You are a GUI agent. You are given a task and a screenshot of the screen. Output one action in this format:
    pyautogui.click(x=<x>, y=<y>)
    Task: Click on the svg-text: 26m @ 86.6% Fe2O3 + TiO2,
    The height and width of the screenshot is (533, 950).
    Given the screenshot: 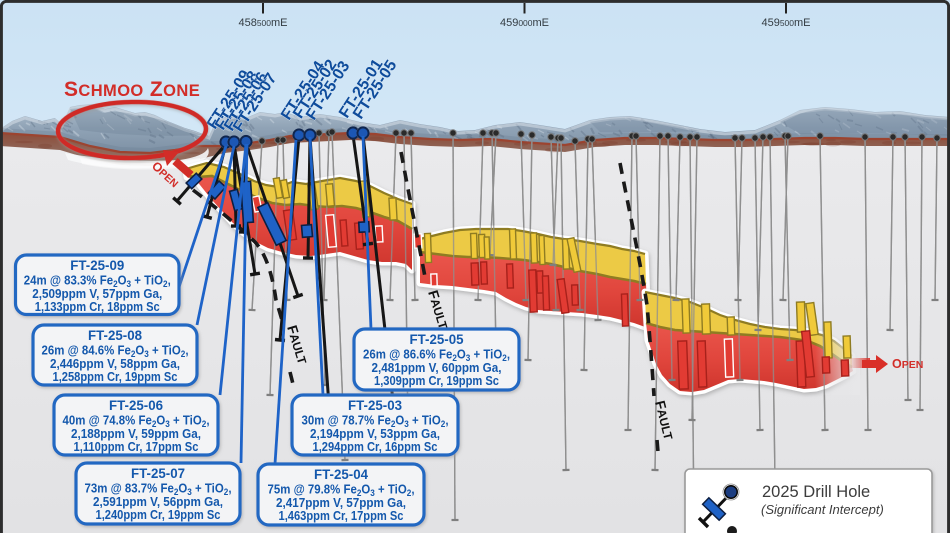 What is the action you would take?
    pyautogui.click(x=436, y=356)
    